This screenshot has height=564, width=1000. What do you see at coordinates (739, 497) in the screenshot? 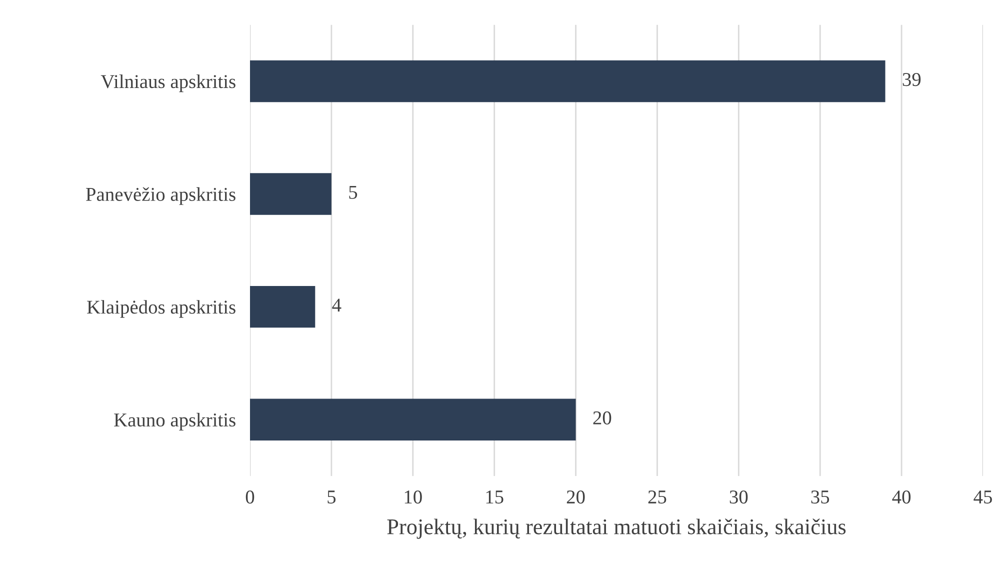
I see `x-tick-label: 30` at bounding box center [739, 497].